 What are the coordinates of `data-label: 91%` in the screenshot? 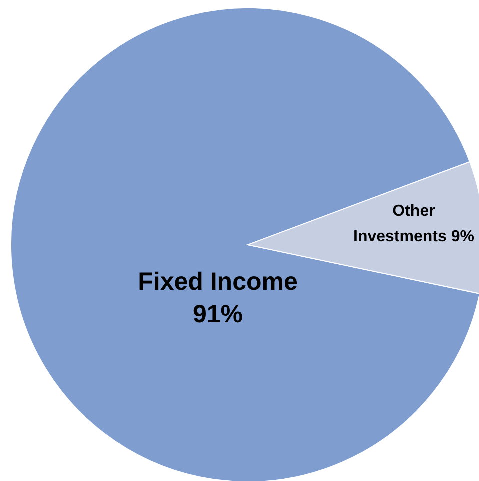 It's located at (218, 314).